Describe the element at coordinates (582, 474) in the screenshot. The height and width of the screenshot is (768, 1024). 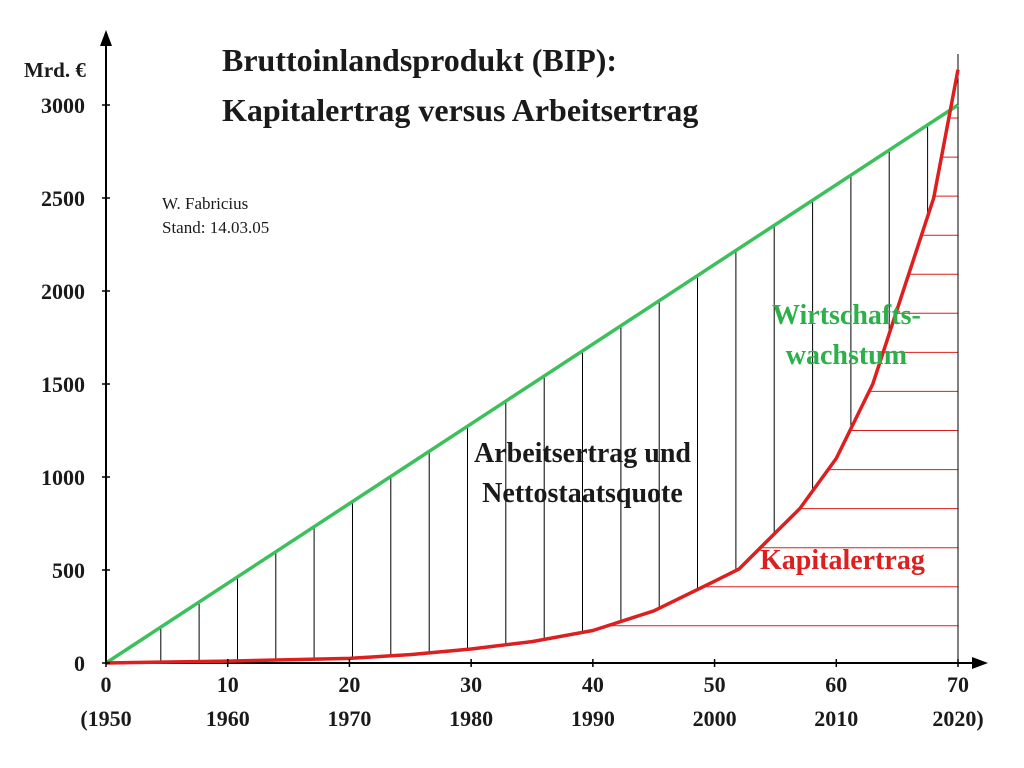
I see `annotation-arbeitsertrag: Arbeitsertrag und Nettostaatsquote` at that location.